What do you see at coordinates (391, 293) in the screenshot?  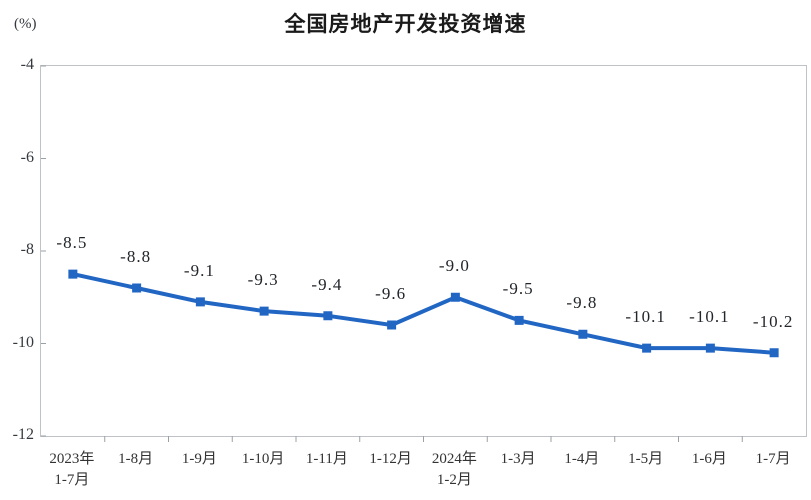 I see `data-point-label: -9.6` at bounding box center [391, 293].